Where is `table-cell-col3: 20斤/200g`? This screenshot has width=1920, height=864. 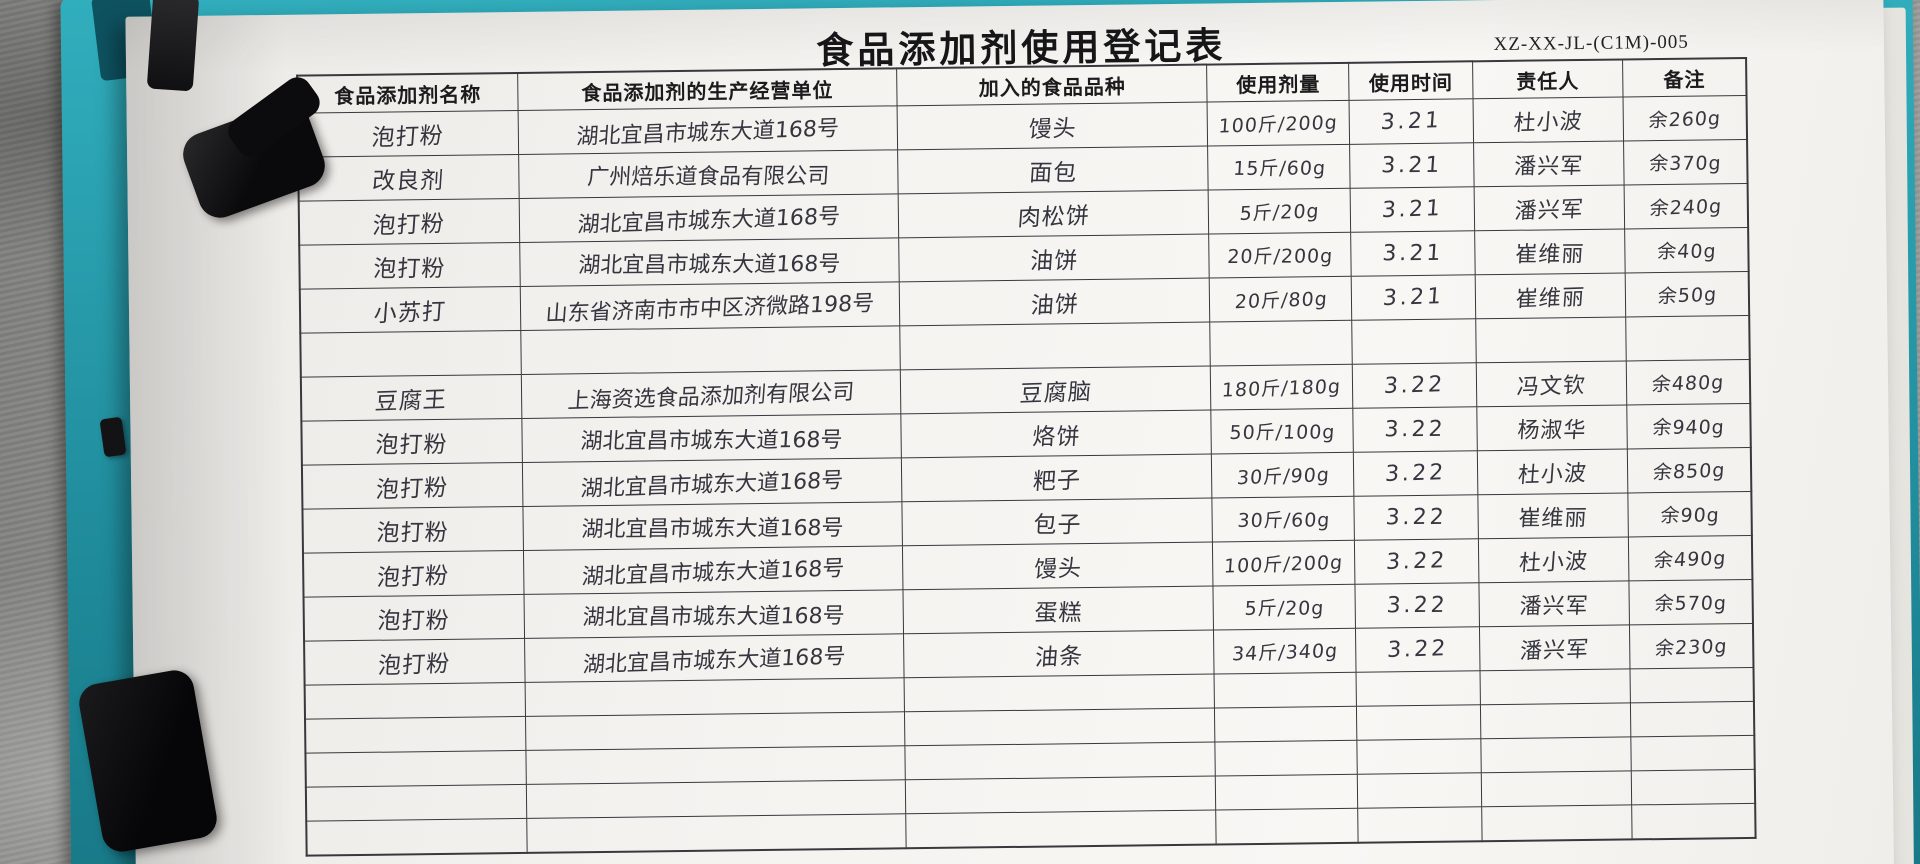
table-cell-col3: 20斤/200g is located at coordinates (1280, 255).